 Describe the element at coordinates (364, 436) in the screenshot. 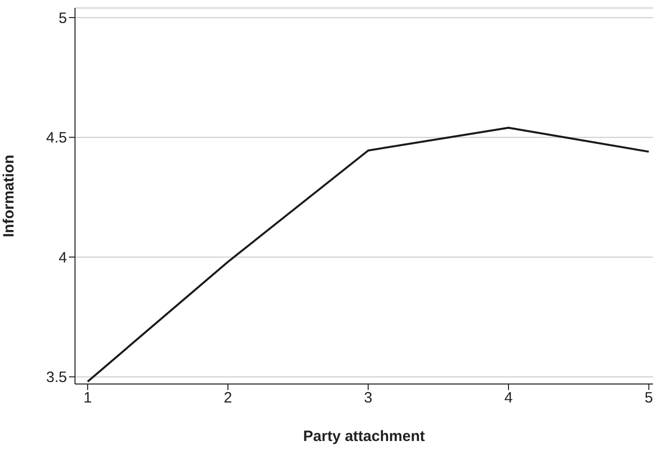

I see `x-axis-title: Party attachment` at that location.